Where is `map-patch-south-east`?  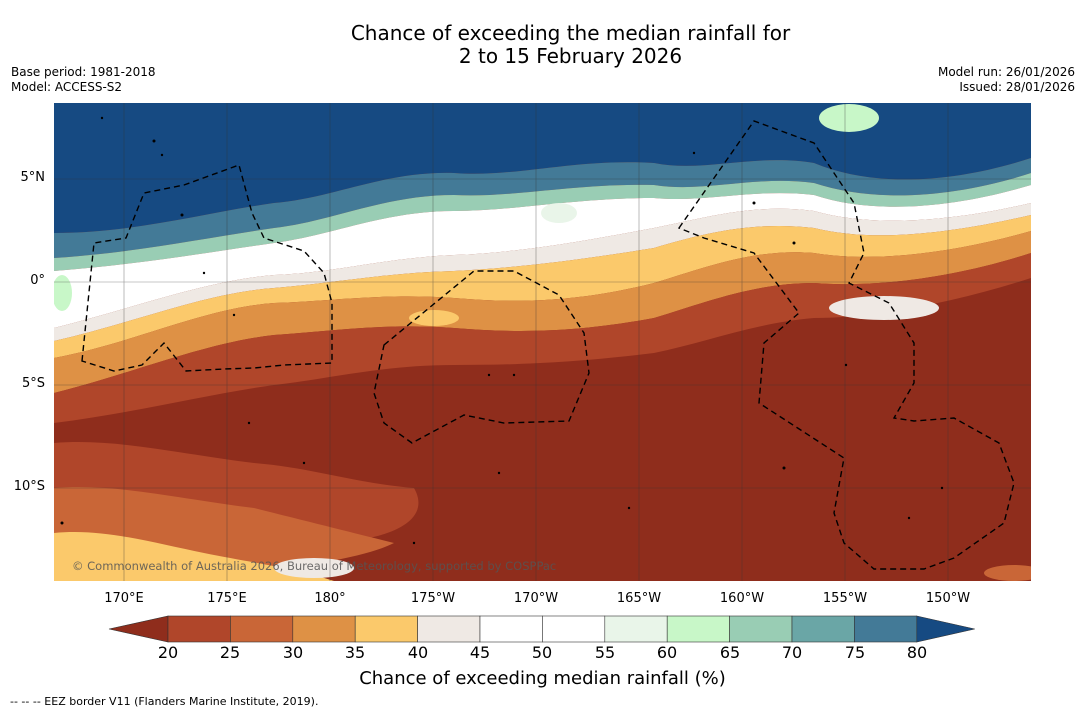 map-patch-south-east is located at coordinates (1007, 573).